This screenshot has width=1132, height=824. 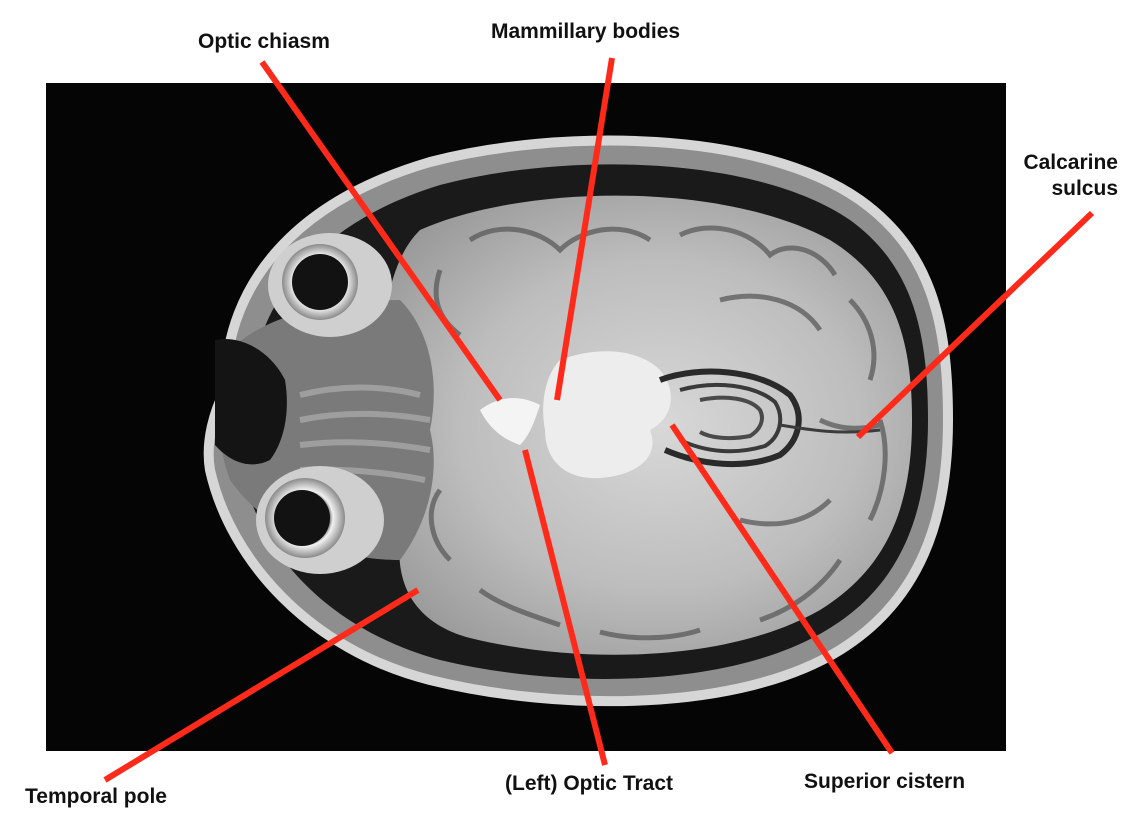 What do you see at coordinates (381, 231) in the screenshot?
I see `leader-optic-chiasm` at bounding box center [381, 231].